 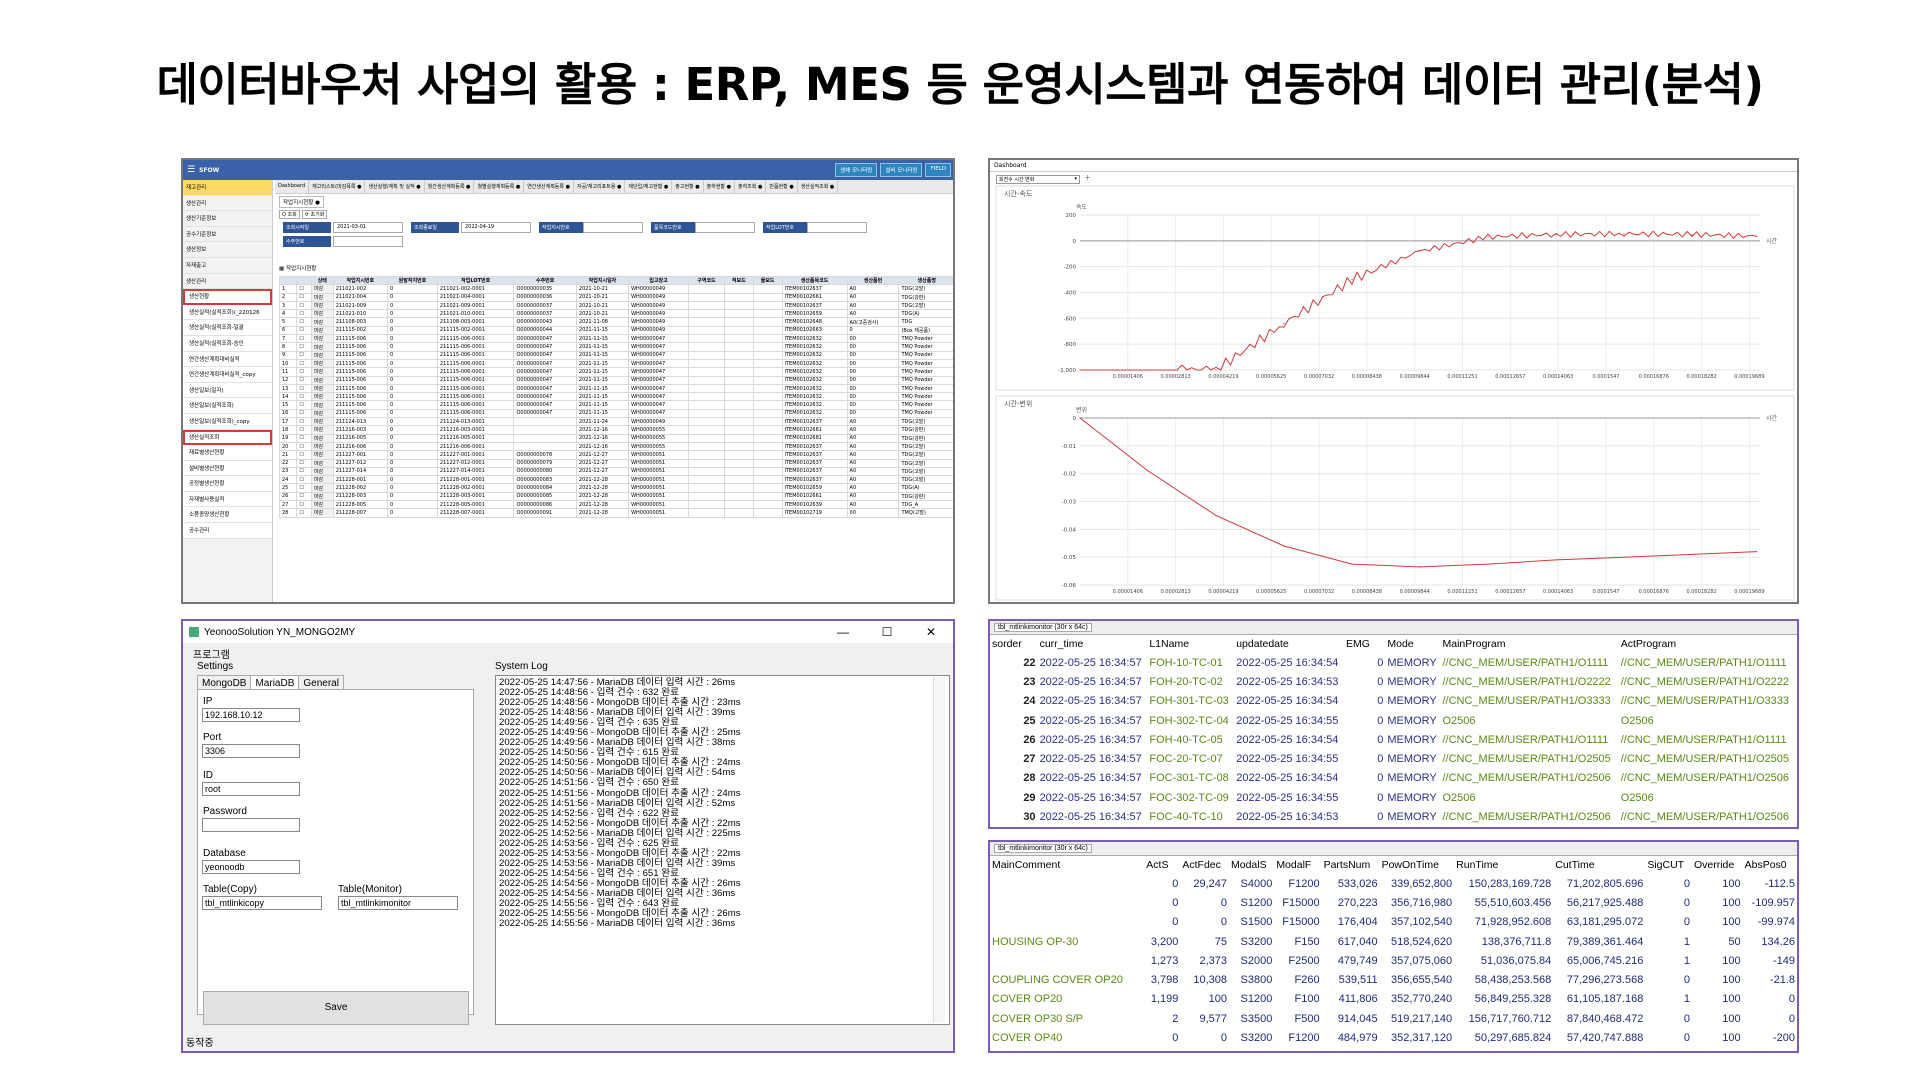 I want to click on erp-tab: 생산실적조회 ●, so click(x=818, y=186).